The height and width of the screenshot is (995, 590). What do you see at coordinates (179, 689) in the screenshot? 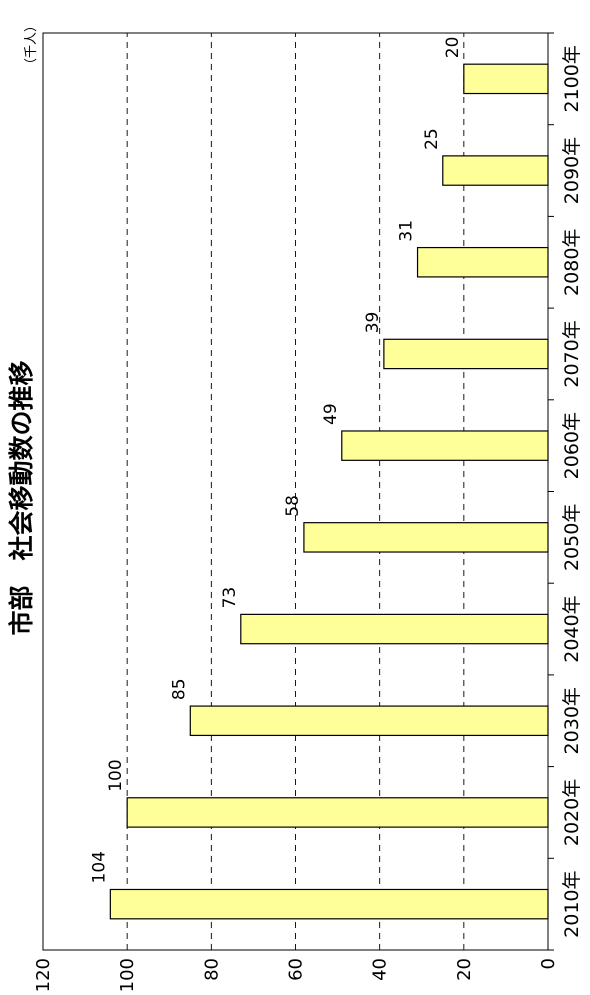
I see `data-label: 85` at bounding box center [179, 689].